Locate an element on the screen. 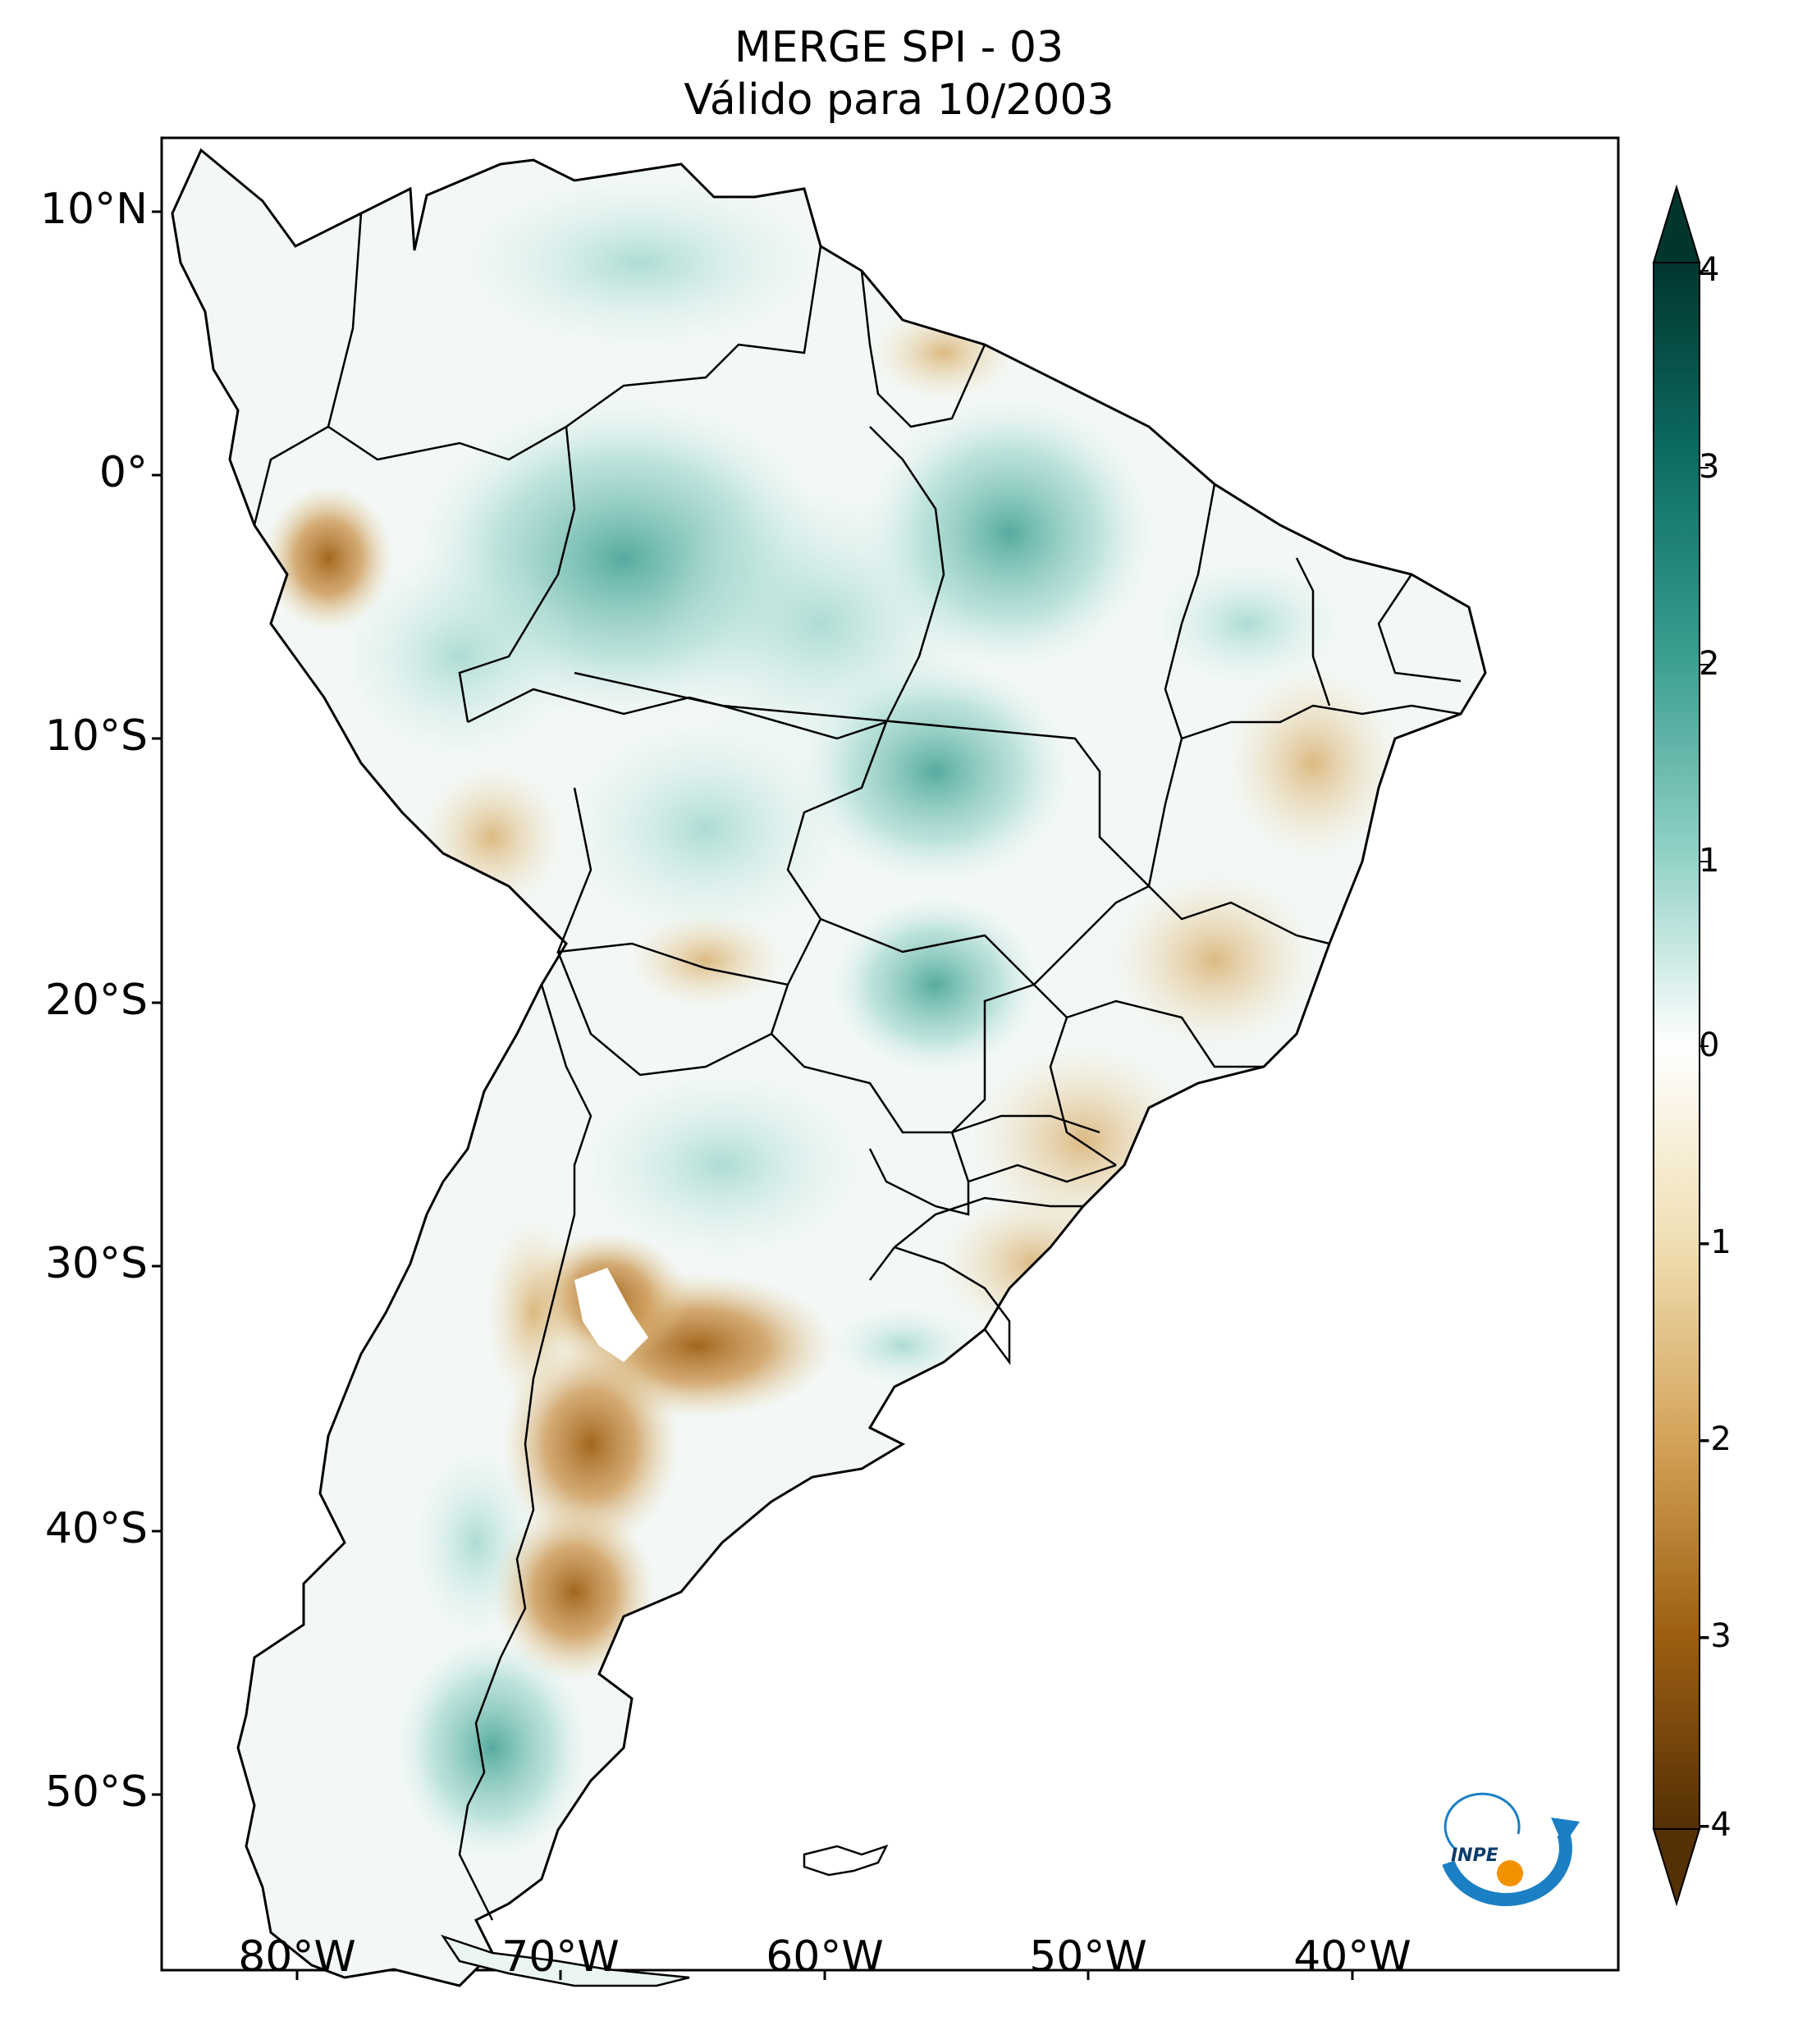 This screenshot has height=2044, width=1798. tierra-del-fuego is located at coordinates (565, 1961).